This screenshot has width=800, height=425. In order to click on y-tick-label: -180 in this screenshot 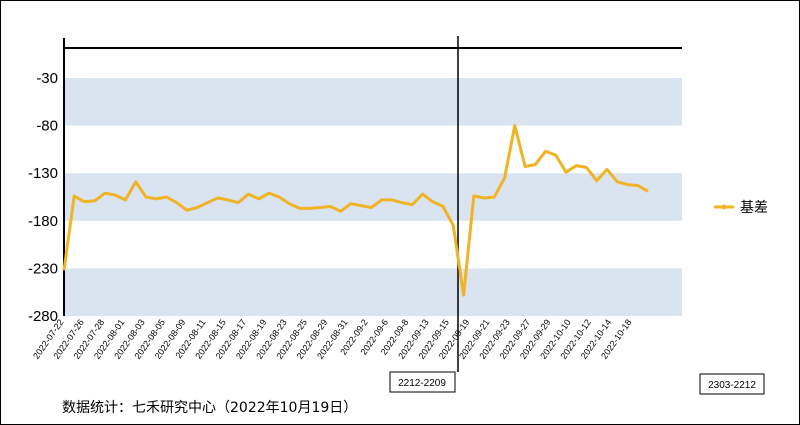, I will do `click(43, 221)`.